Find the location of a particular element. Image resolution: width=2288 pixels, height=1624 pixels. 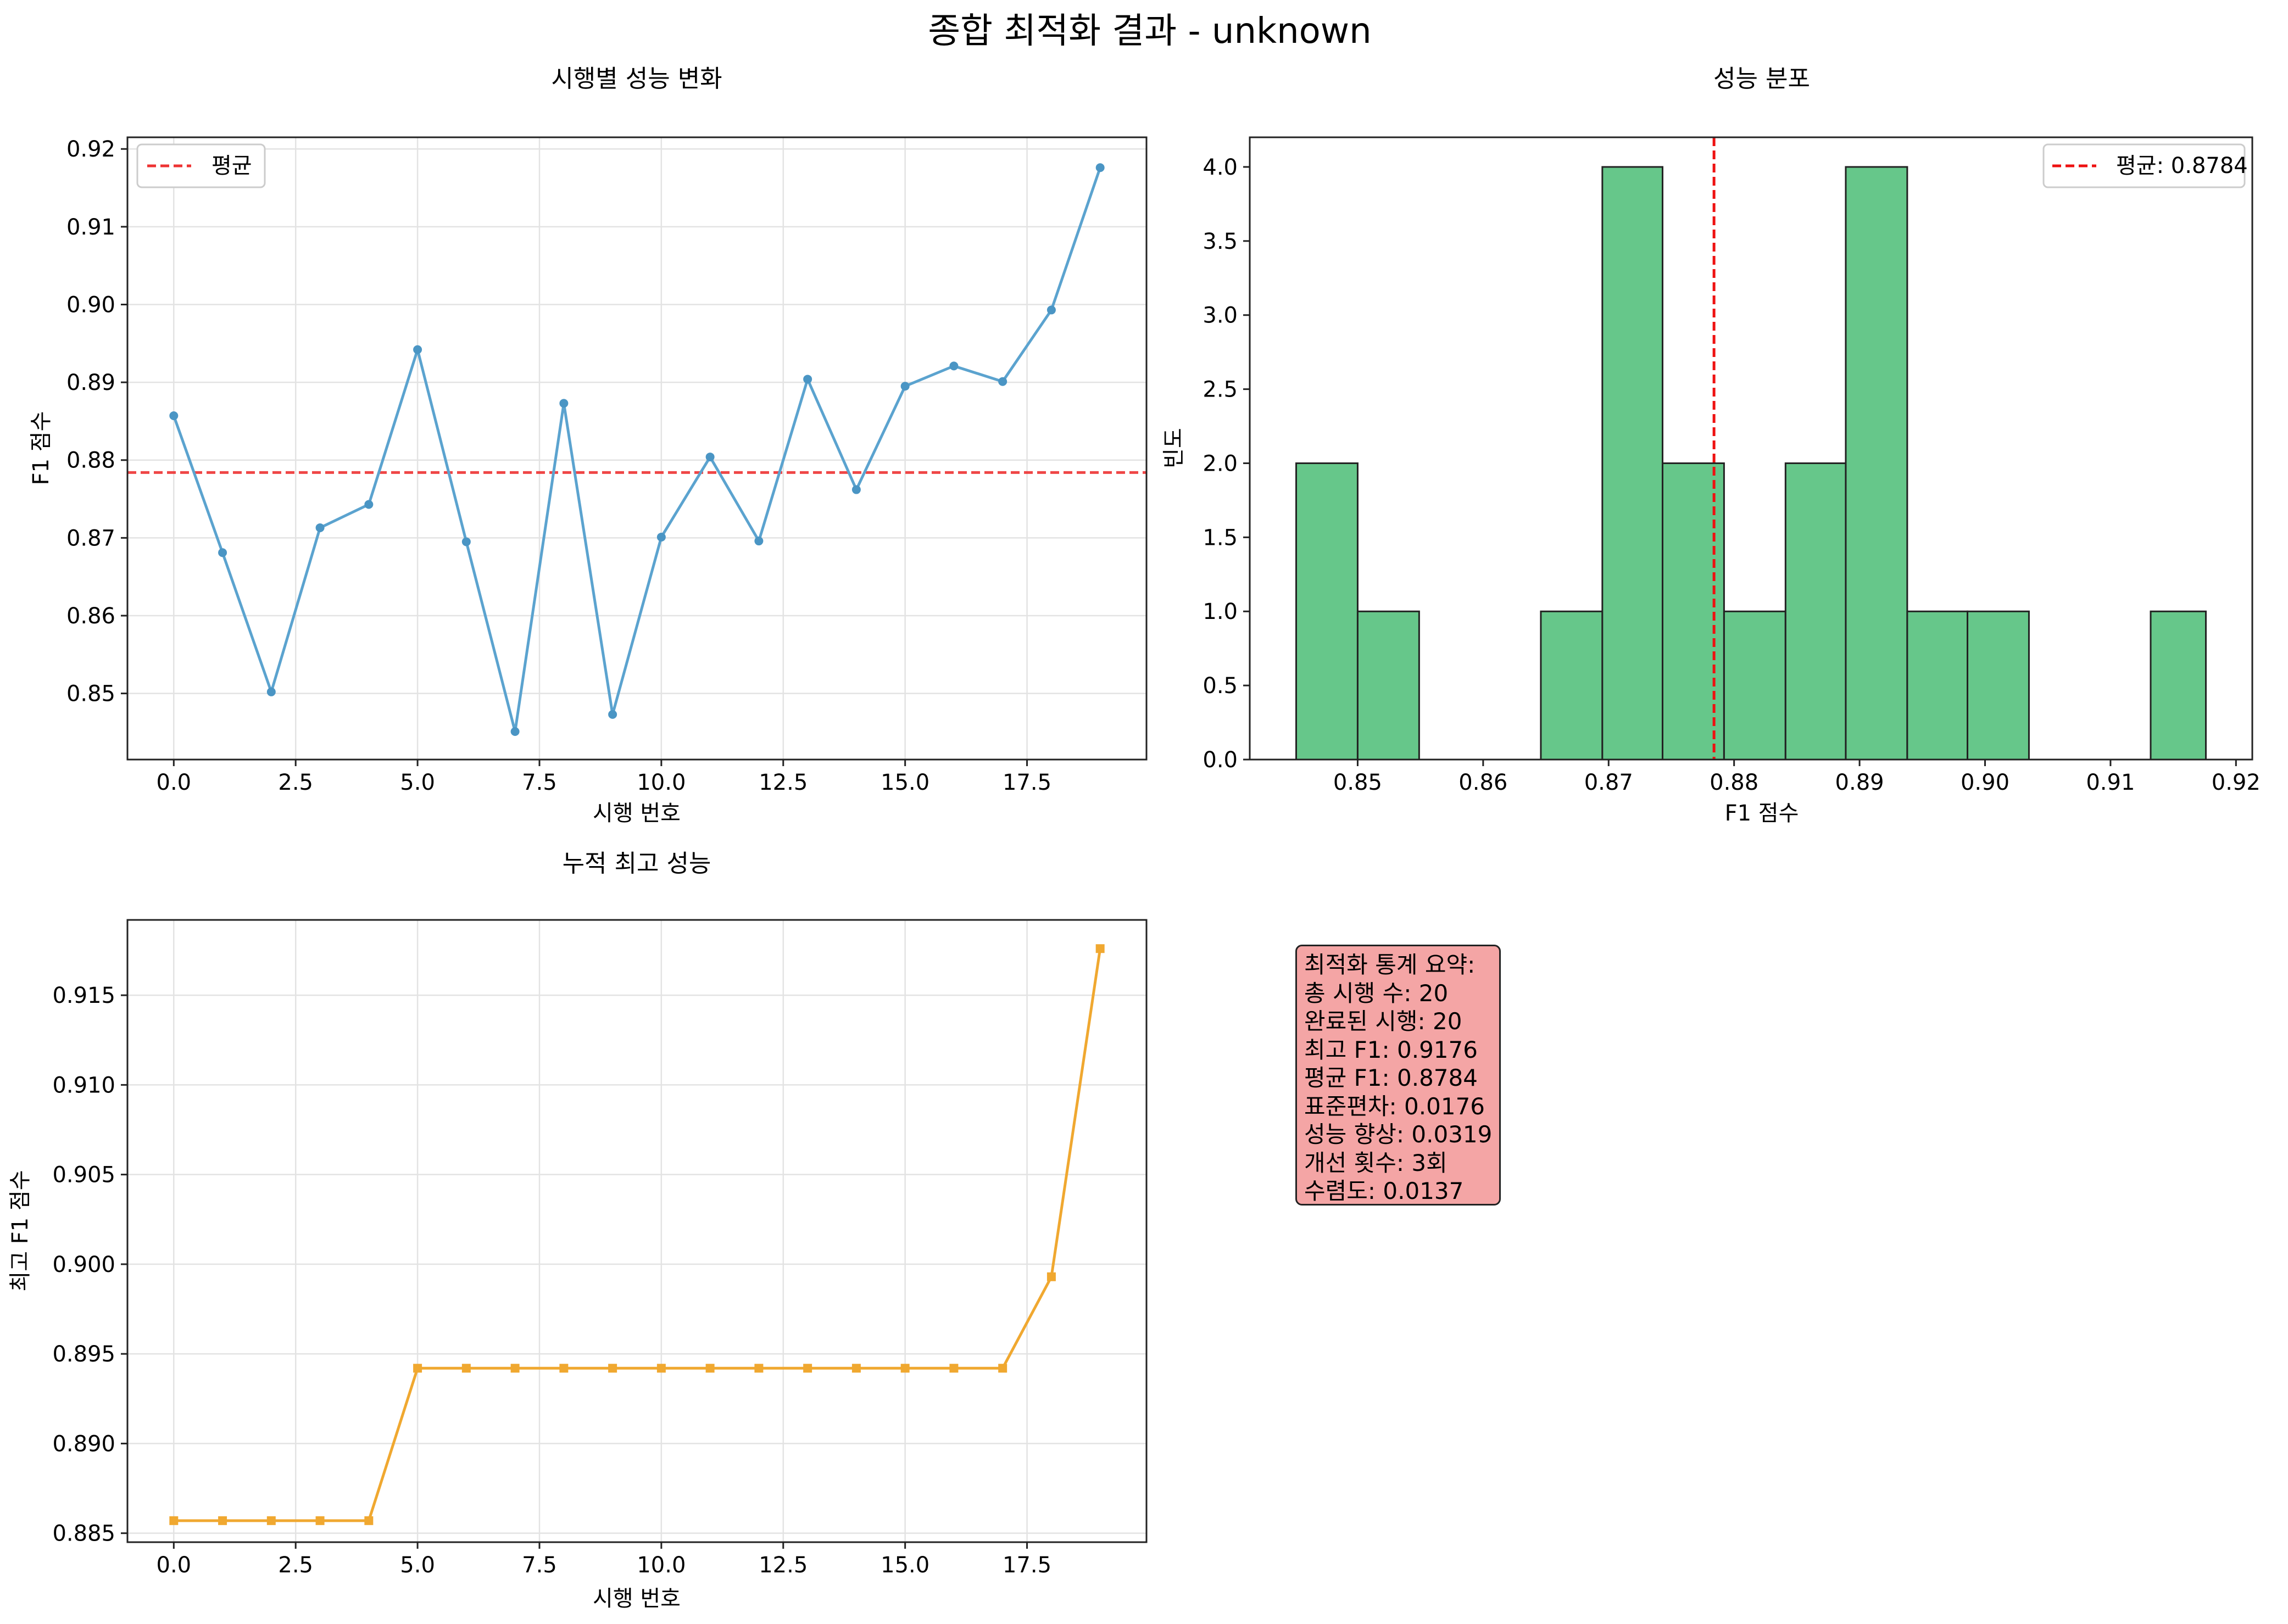

y-tick-label: 0.905 is located at coordinates (83, 1175).